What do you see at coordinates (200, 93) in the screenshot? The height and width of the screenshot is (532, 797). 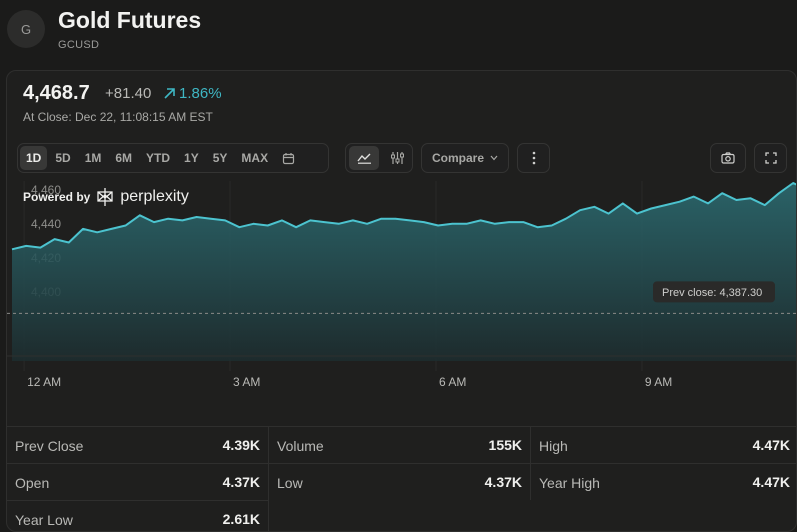 I see `percent-change-value: 1.86%` at bounding box center [200, 93].